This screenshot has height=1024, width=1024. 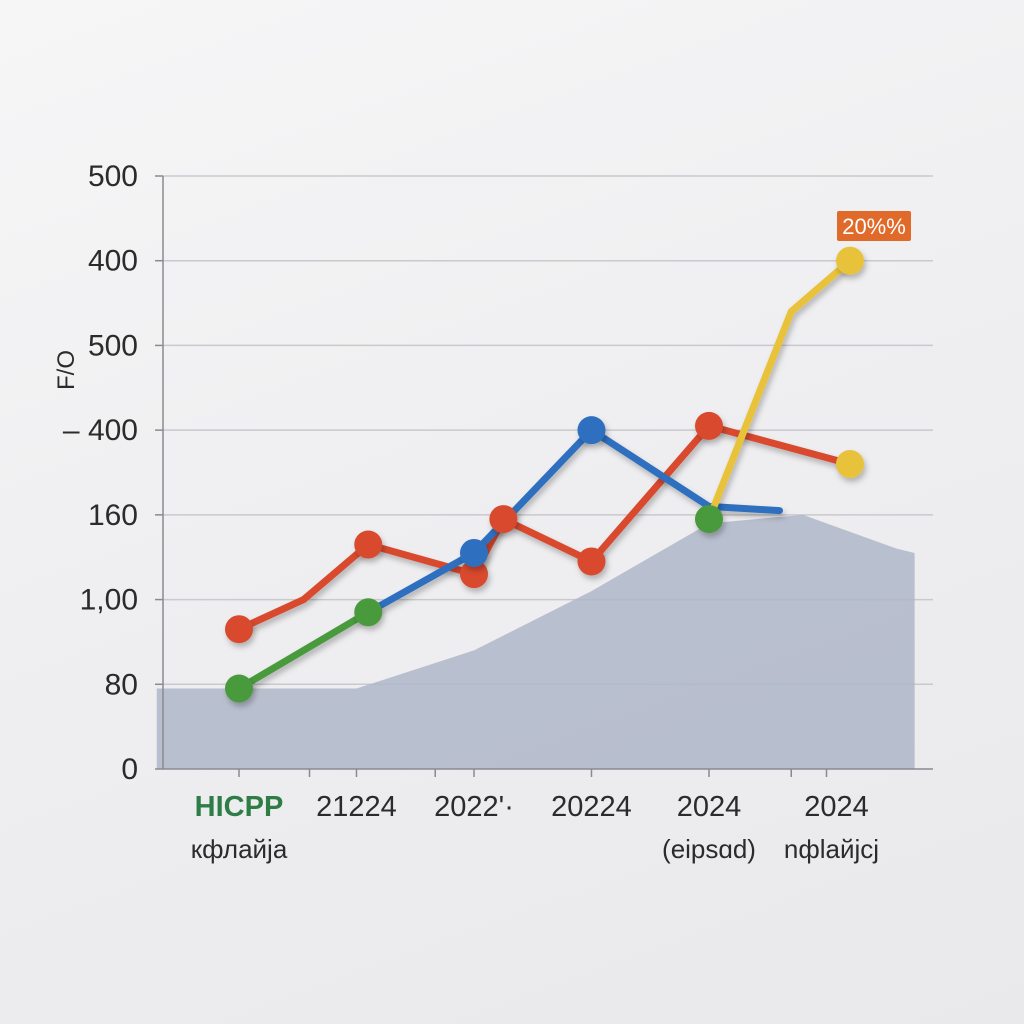 What do you see at coordinates (113, 261) in the screenshot?
I see `y-tick-label: 400` at bounding box center [113, 261].